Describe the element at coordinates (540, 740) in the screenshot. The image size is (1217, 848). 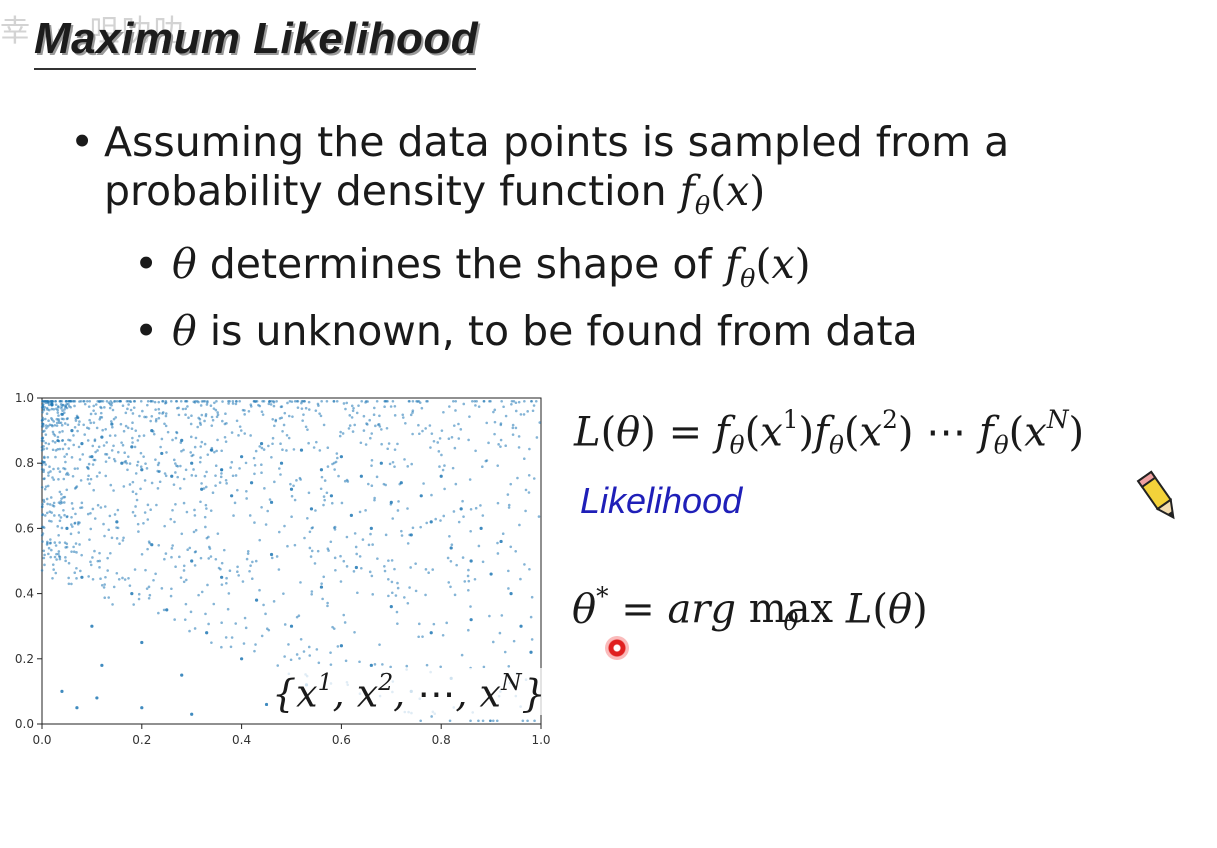
I see `x-tick-label: 1.0` at that location.